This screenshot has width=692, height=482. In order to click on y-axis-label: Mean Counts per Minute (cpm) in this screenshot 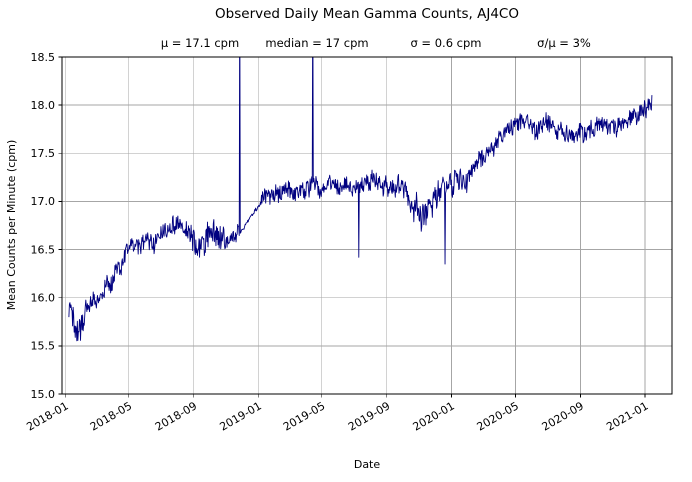, I will do `click(11, 225)`.